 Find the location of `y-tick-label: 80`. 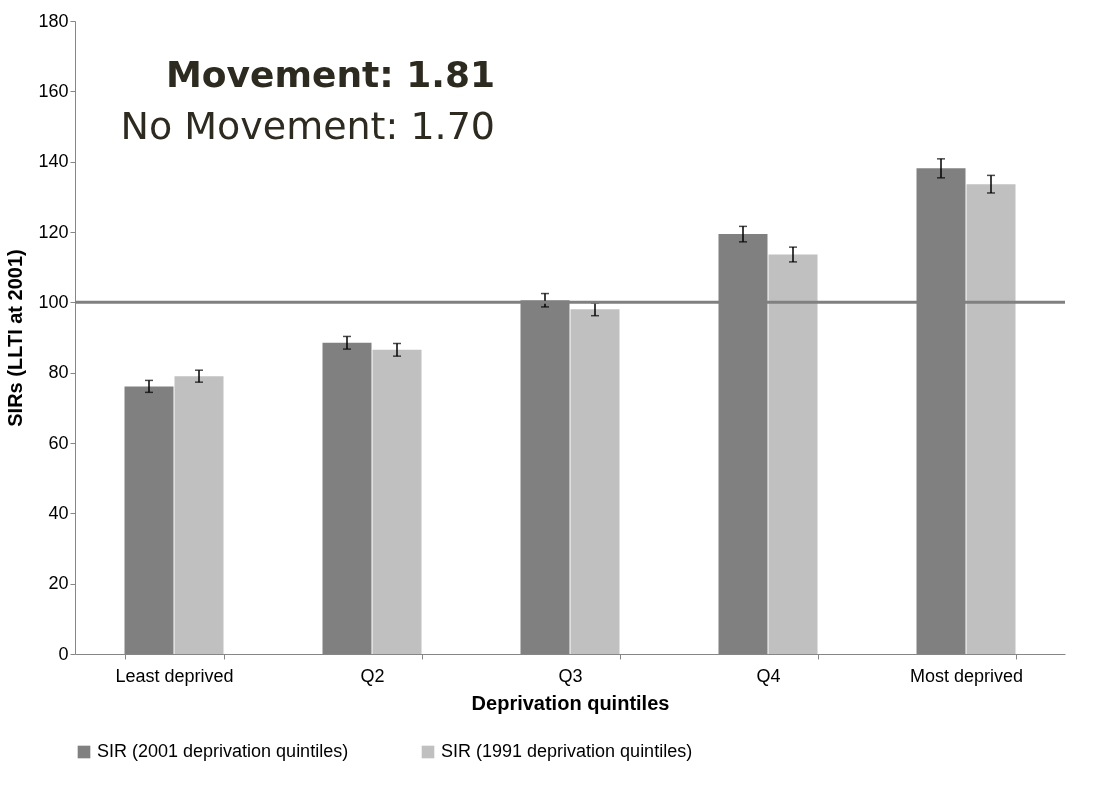

y-tick-label: 80 is located at coordinates (58, 372).